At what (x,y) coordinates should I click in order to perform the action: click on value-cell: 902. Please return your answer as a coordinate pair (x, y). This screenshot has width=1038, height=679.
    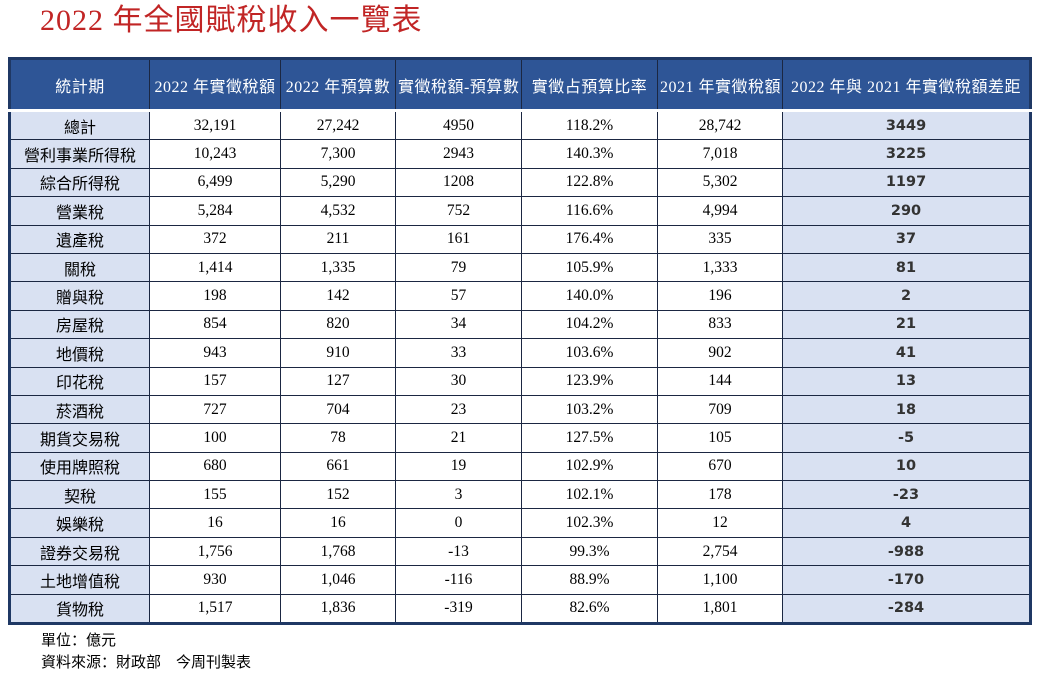
    Looking at the image, I should click on (720, 353).